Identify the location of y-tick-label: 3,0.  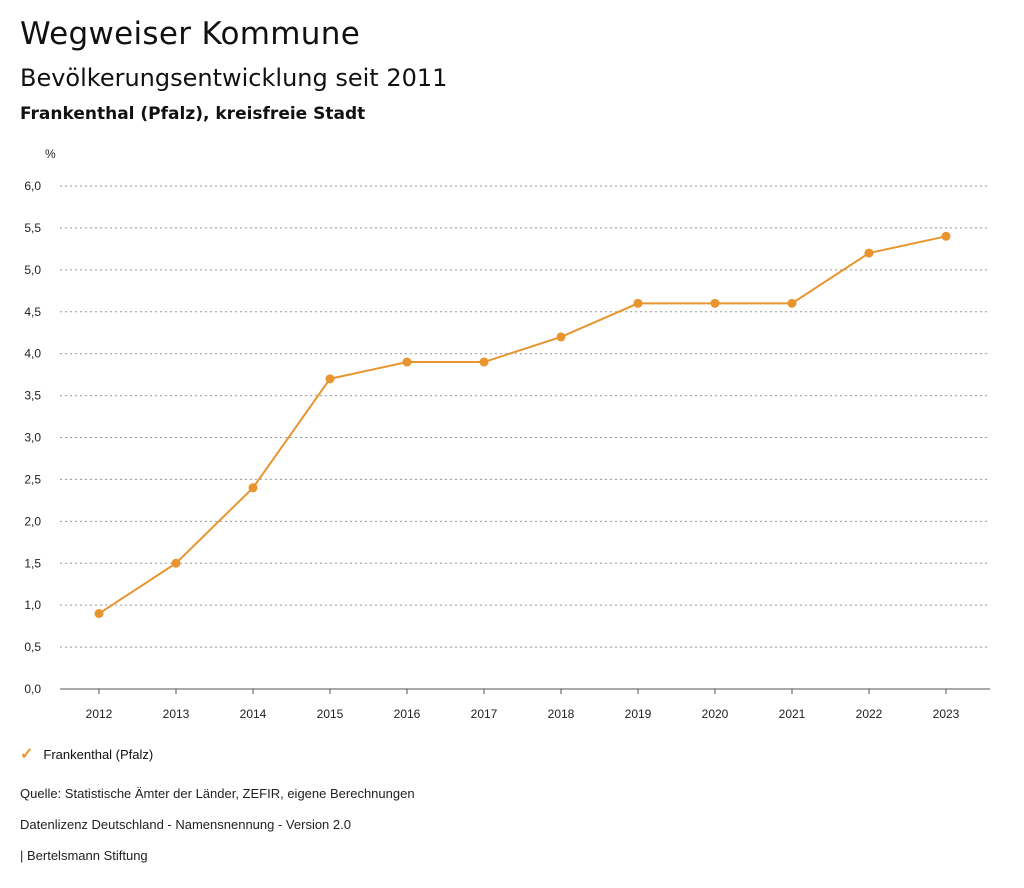
(32, 438).